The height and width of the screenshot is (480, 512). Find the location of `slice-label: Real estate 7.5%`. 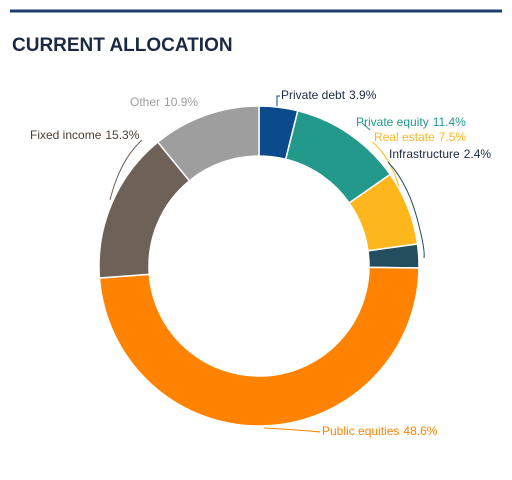

slice-label: Real estate 7.5% is located at coordinates (420, 137).